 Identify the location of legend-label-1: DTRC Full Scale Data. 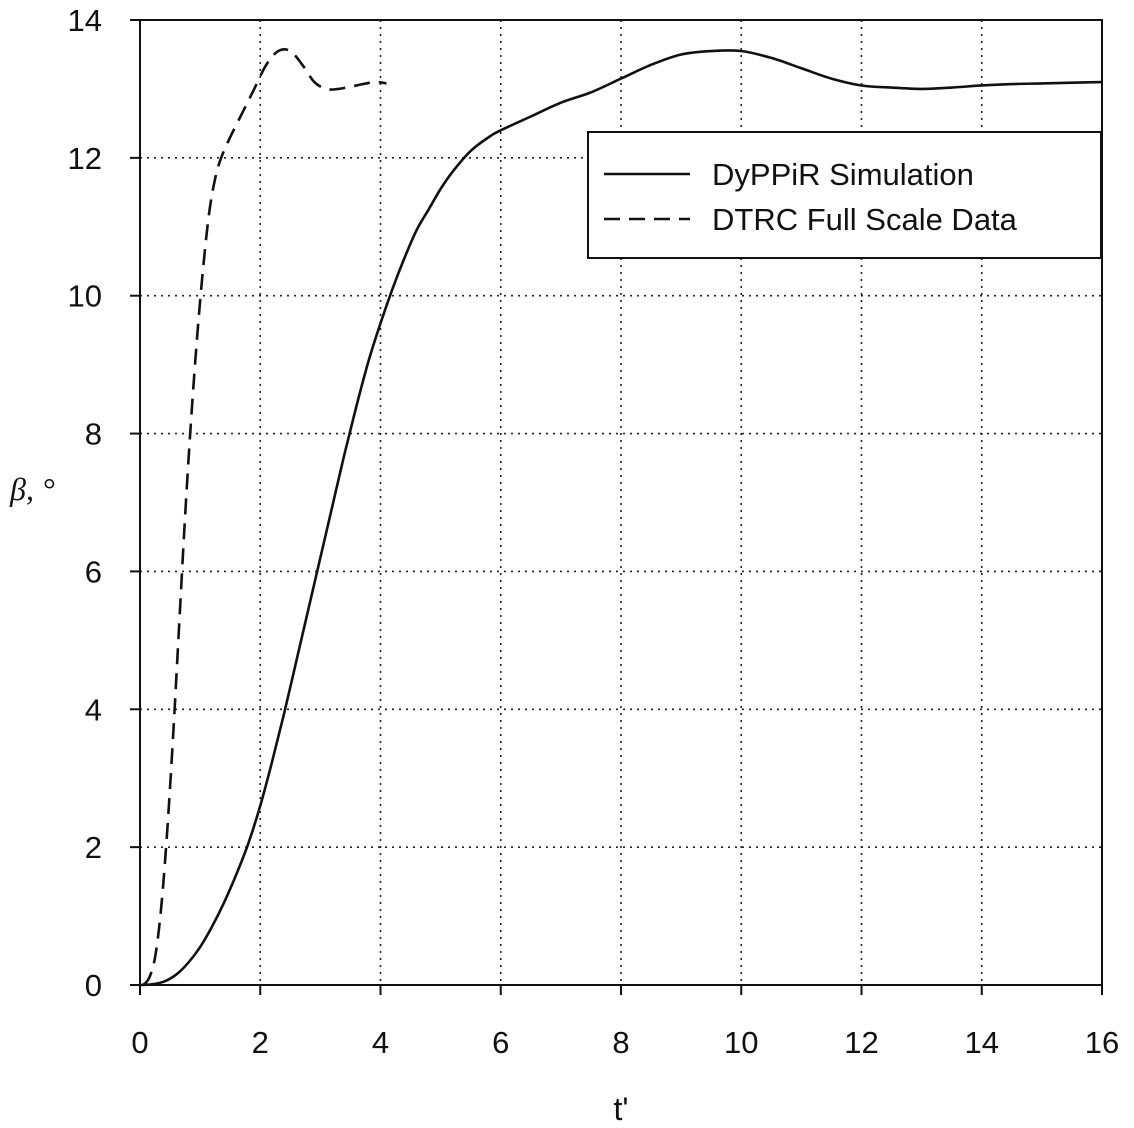
(865, 219).